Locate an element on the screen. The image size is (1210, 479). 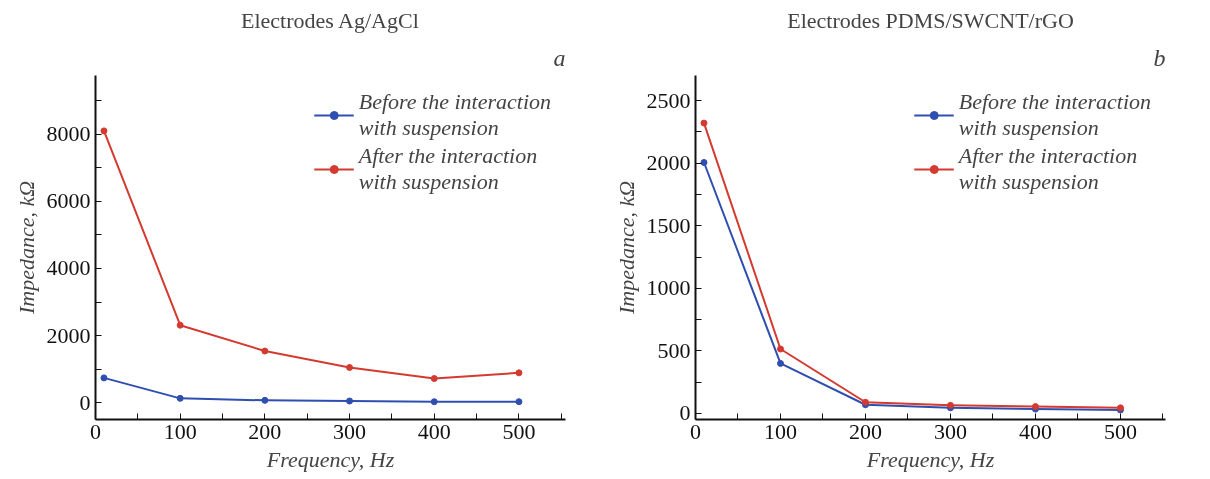
y-tick-label: 500 is located at coordinates (674, 350).